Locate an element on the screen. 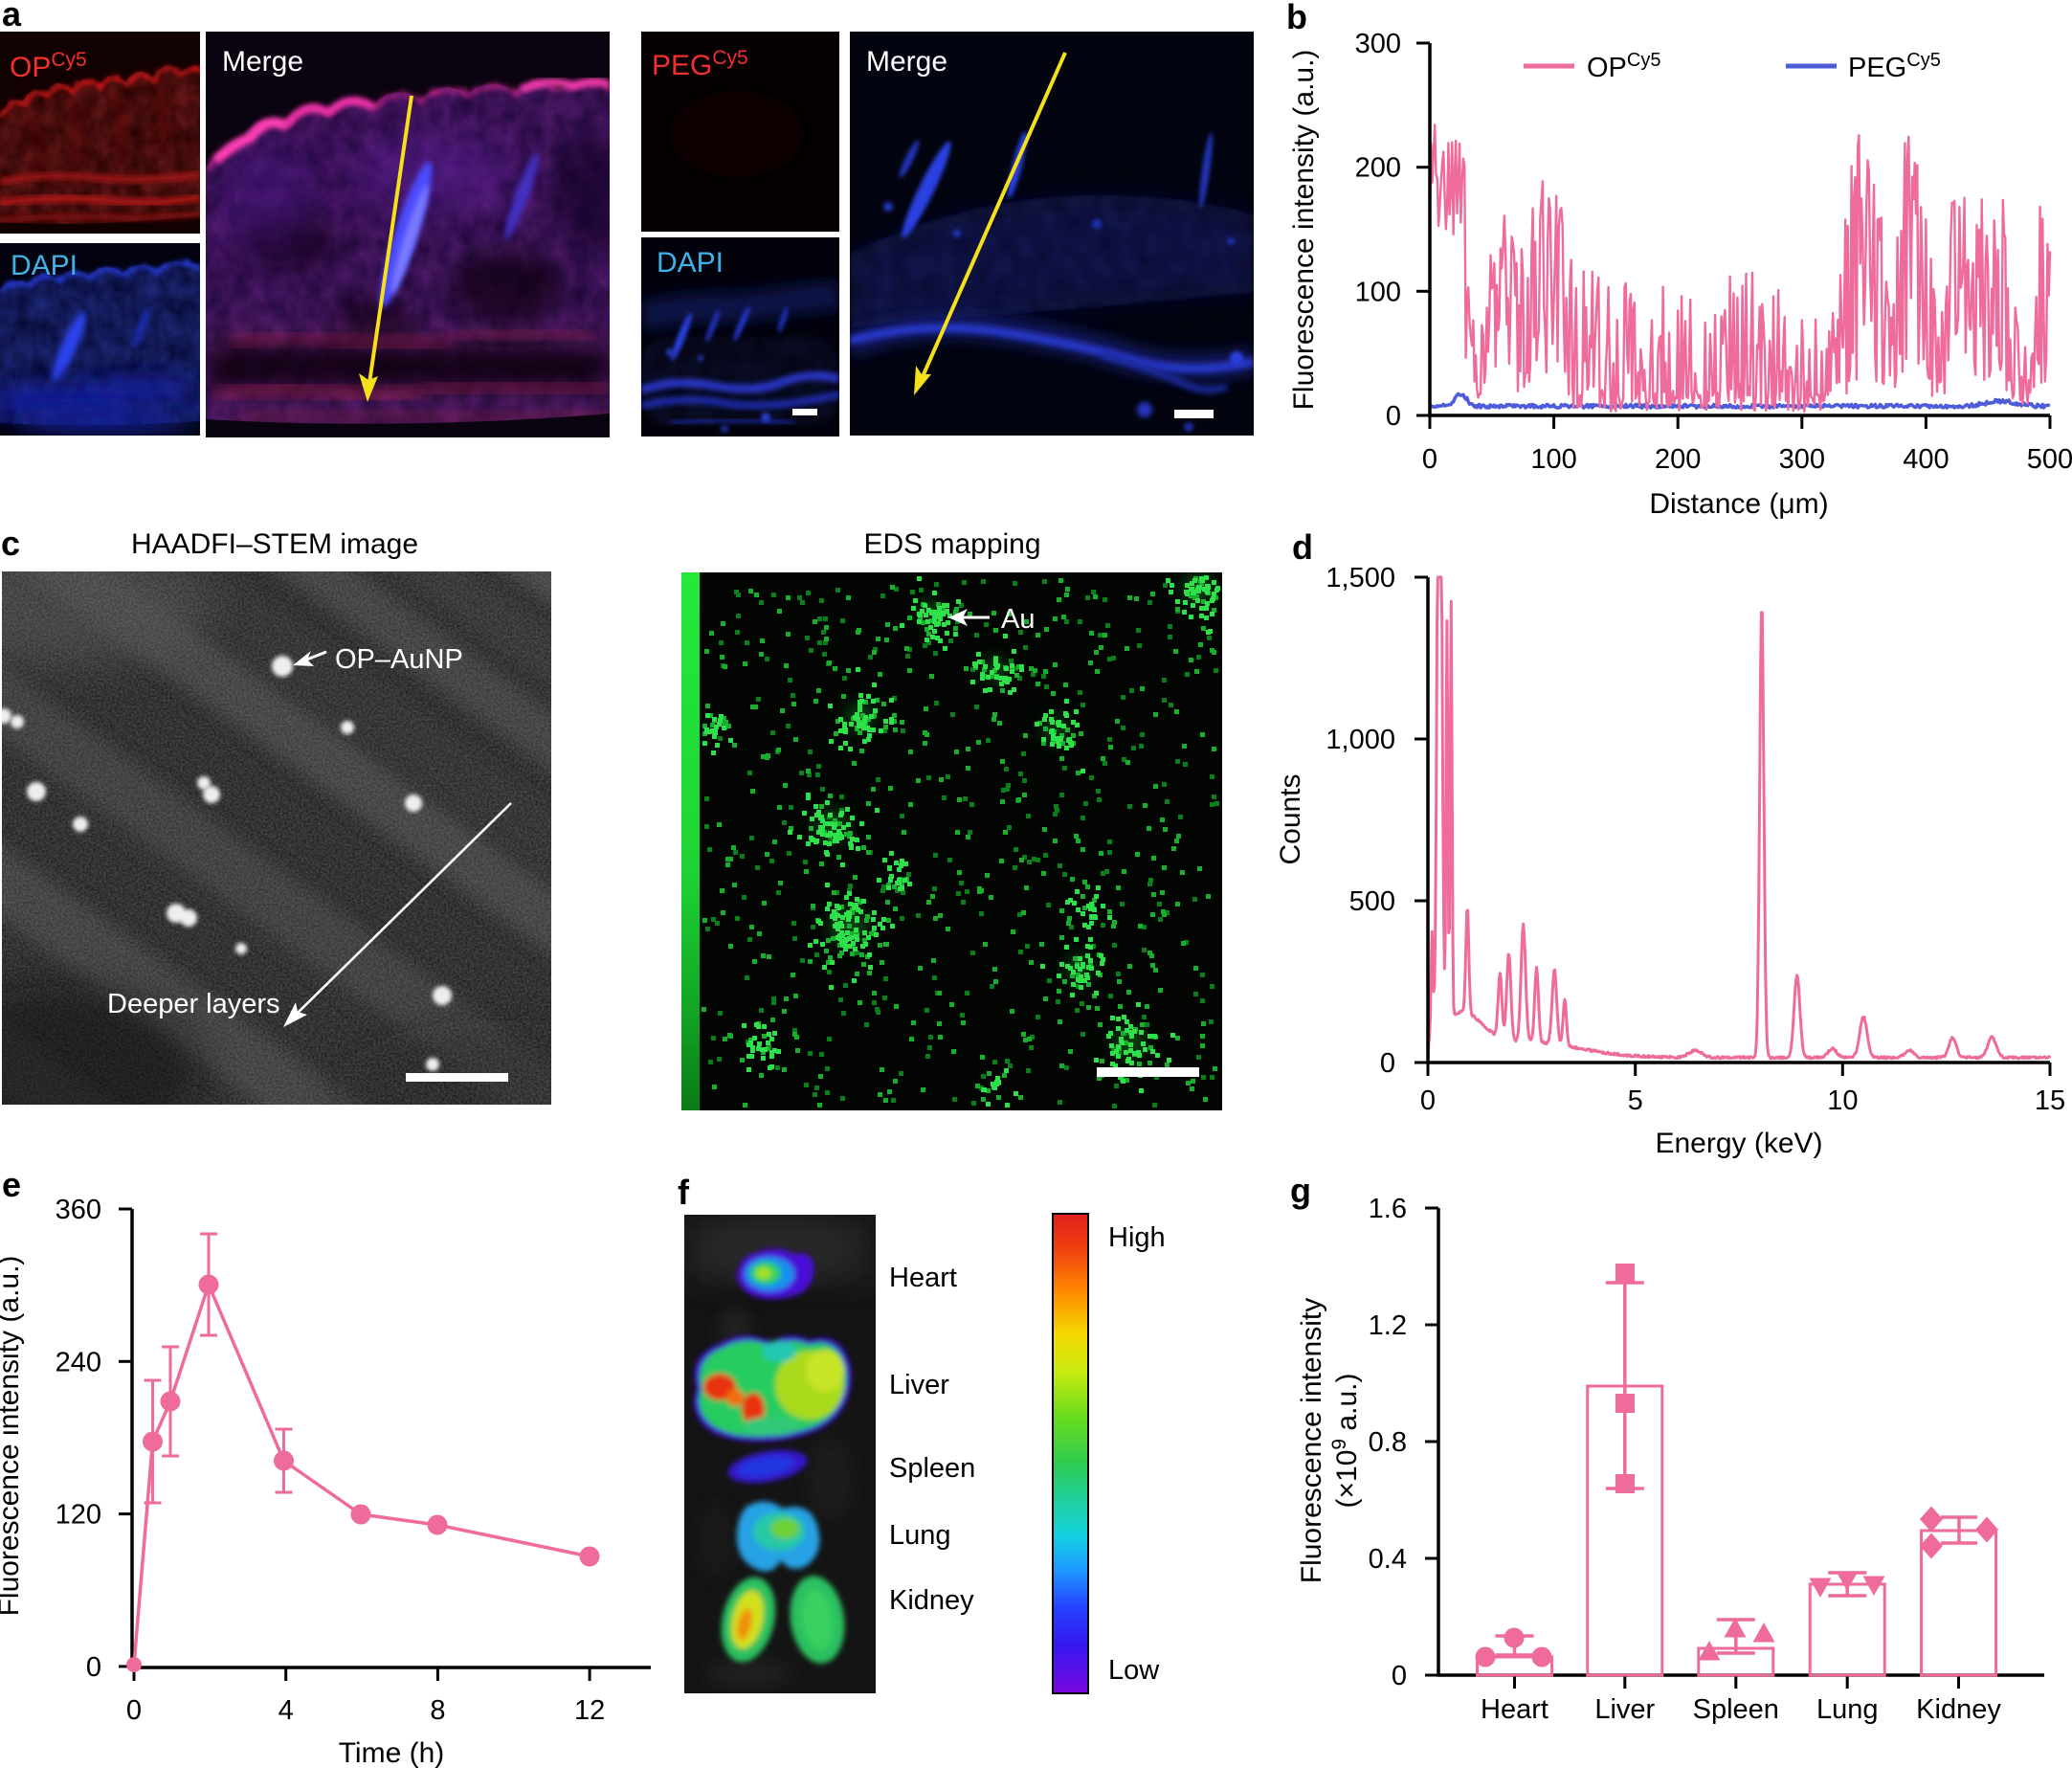 This screenshot has height=1768, width=2072. svg-text: Time (h) is located at coordinates (392, 1752).